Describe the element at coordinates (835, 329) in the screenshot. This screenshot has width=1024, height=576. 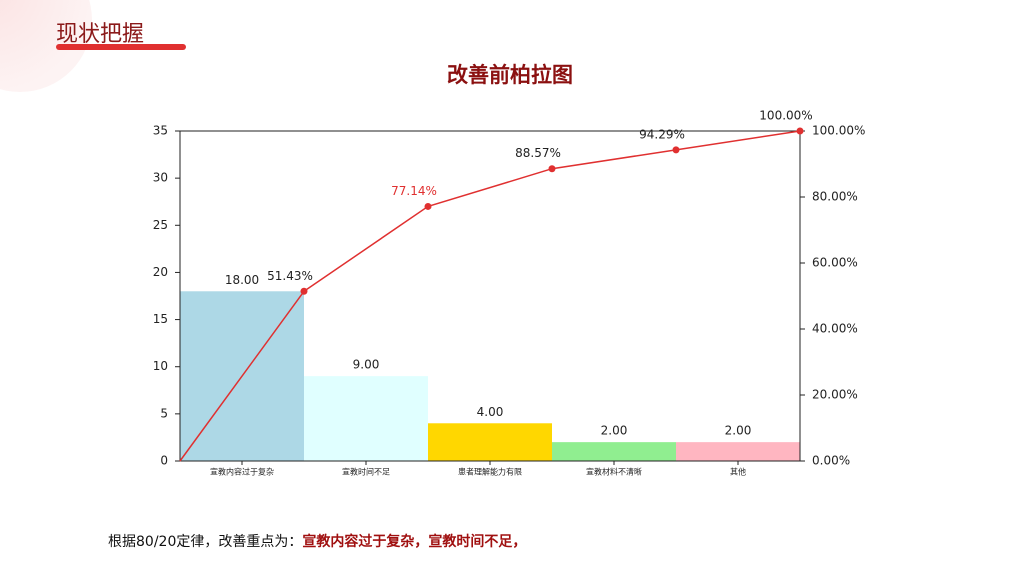
I see `y2-tick-label: 40.00%` at that location.